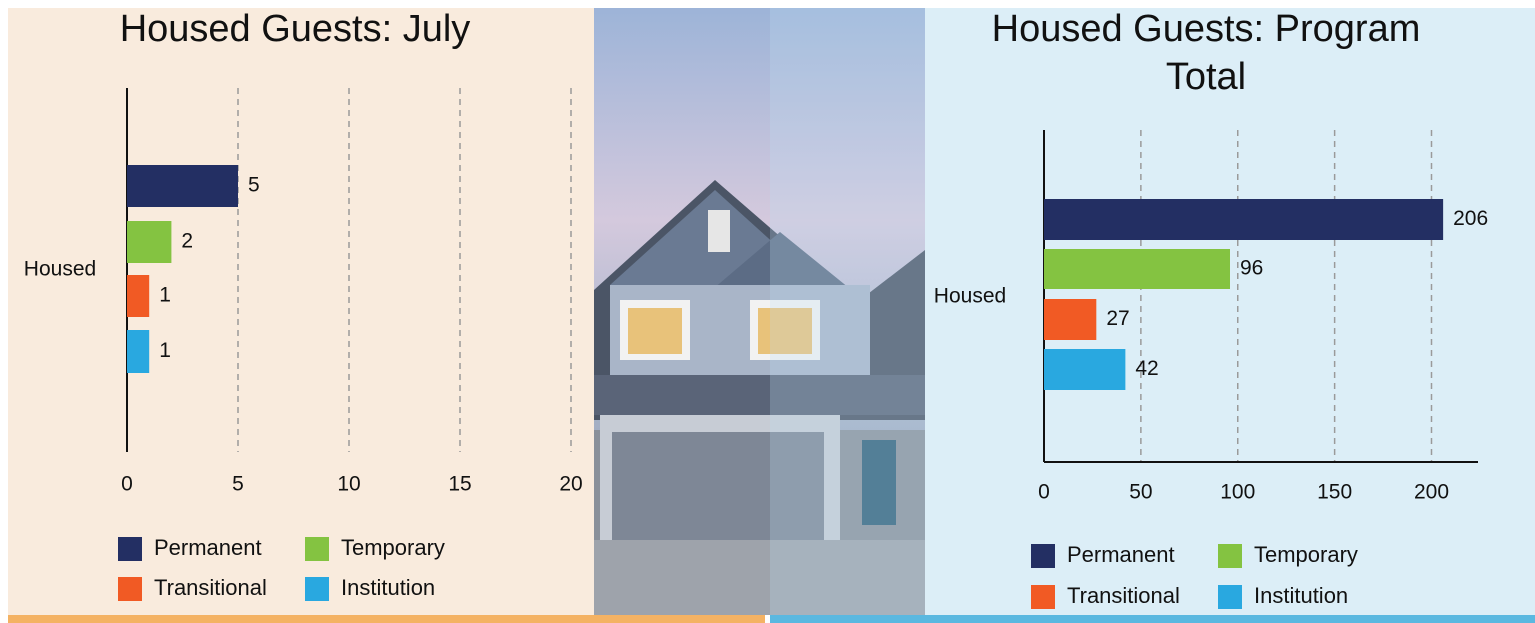 This screenshot has height=623, width=1535. What do you see at coordinates (1140, 492) in the screenshot?
I see `x-tick-label: 50` at bounding box center [1140, 492].